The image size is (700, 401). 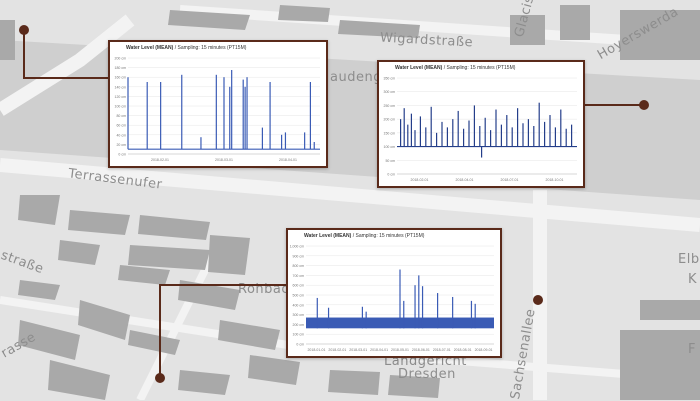 I want to click on x-tick-label: 2018-06-01, so click(x=421, y=350).